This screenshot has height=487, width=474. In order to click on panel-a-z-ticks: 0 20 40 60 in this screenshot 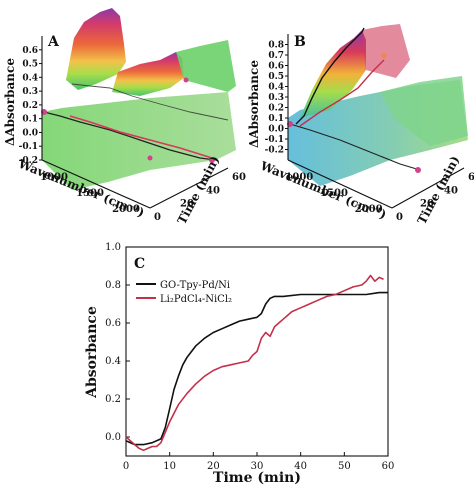, I will do `click(200, 197)`.